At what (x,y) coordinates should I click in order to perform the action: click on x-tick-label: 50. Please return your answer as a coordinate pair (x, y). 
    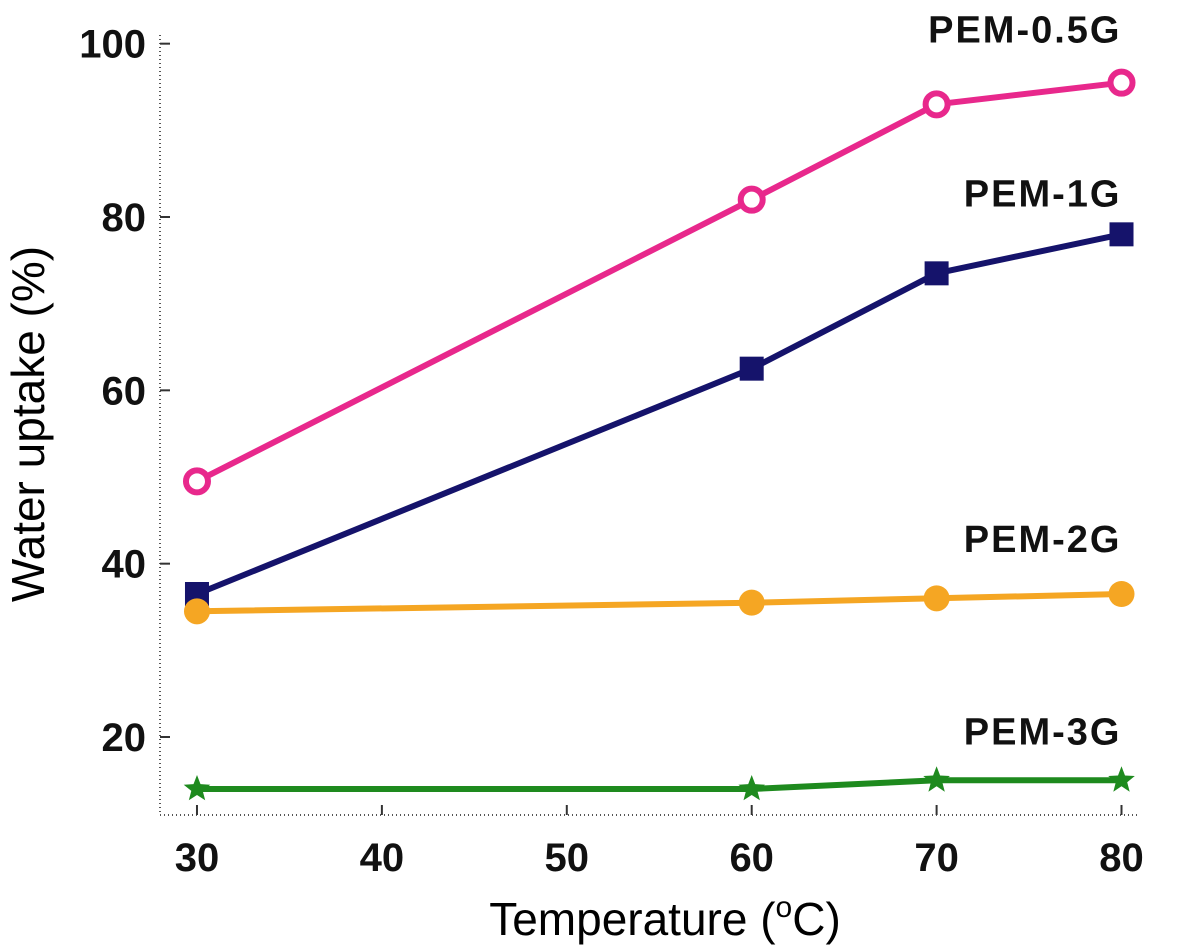
    Looking at the image, I should click on (567, 858).